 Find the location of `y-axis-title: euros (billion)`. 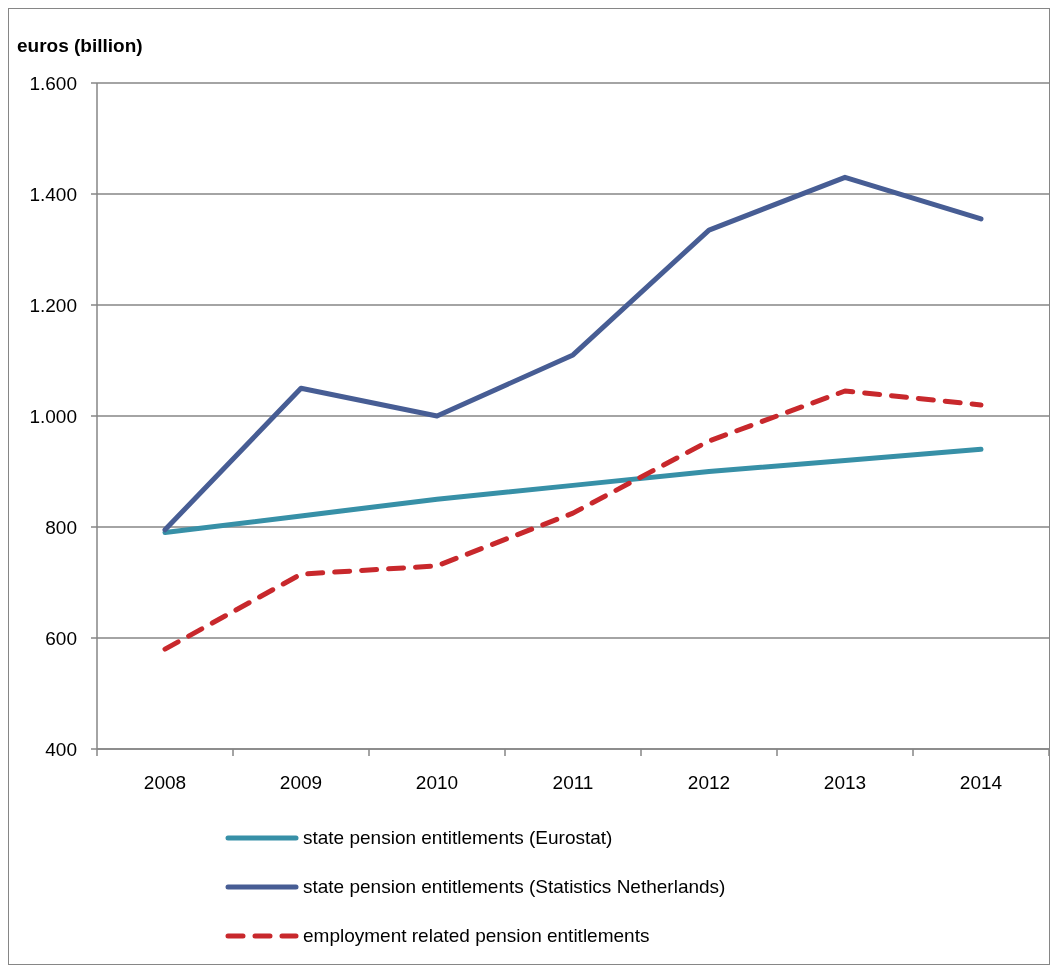

y-axis-title: euros (billion) is located at coordinates (80, 45).